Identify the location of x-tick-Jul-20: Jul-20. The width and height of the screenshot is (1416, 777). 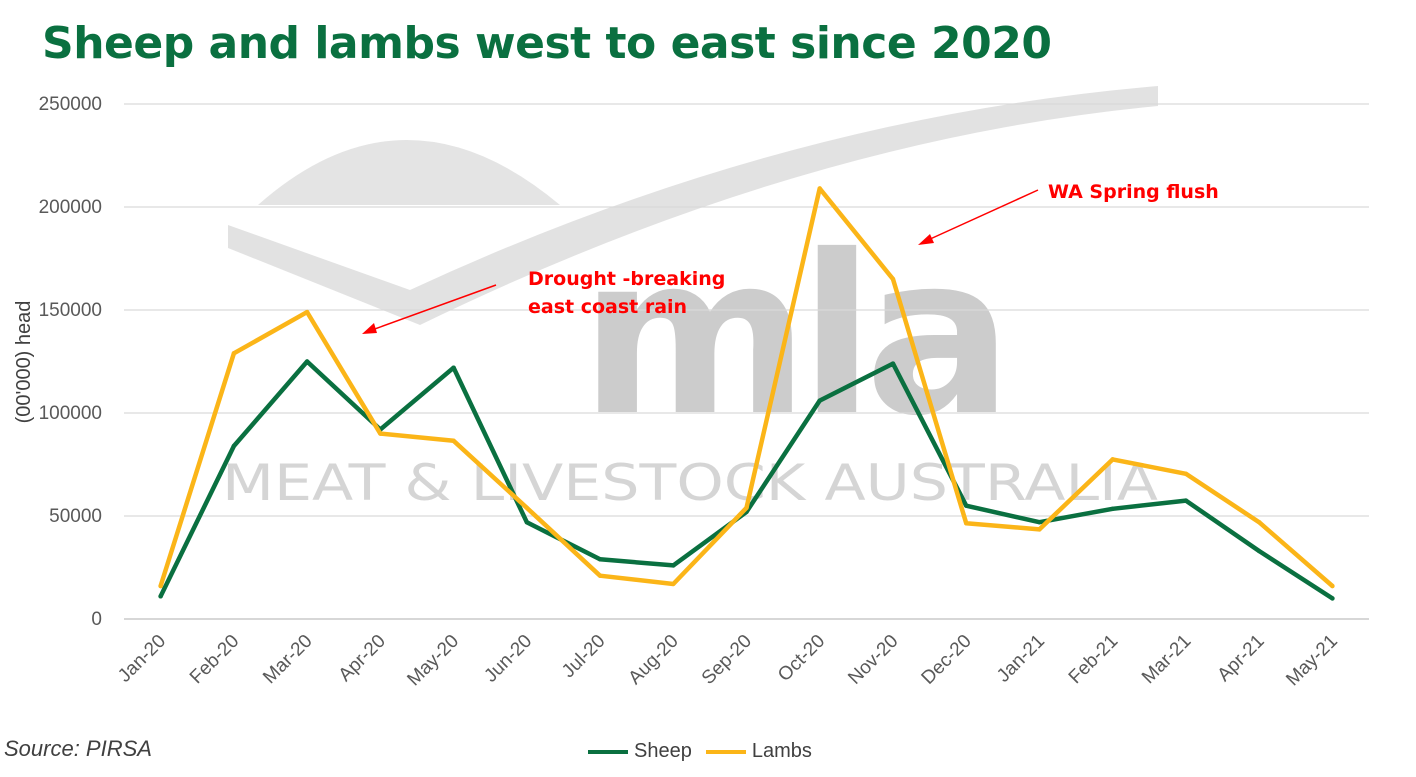
(583, 656).